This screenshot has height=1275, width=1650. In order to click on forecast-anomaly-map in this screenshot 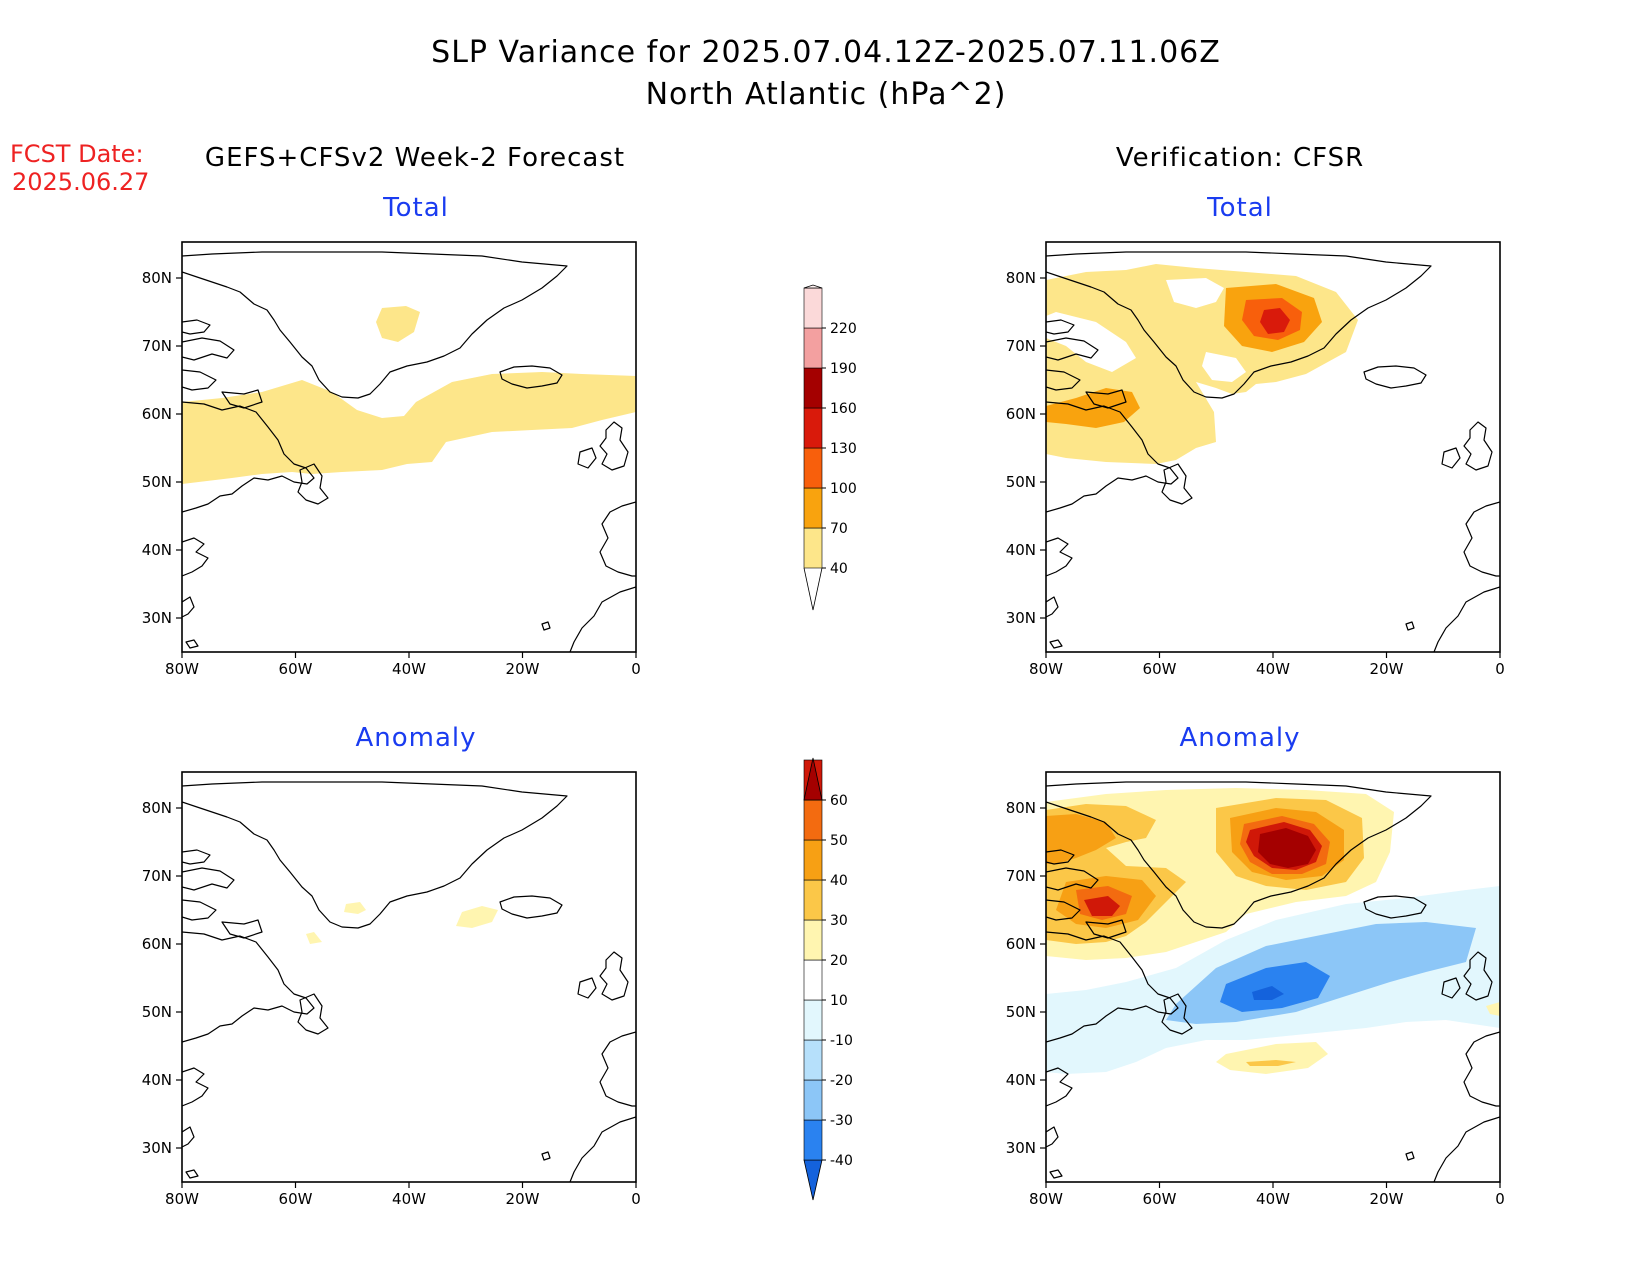, I will do `click(409, 977)`.